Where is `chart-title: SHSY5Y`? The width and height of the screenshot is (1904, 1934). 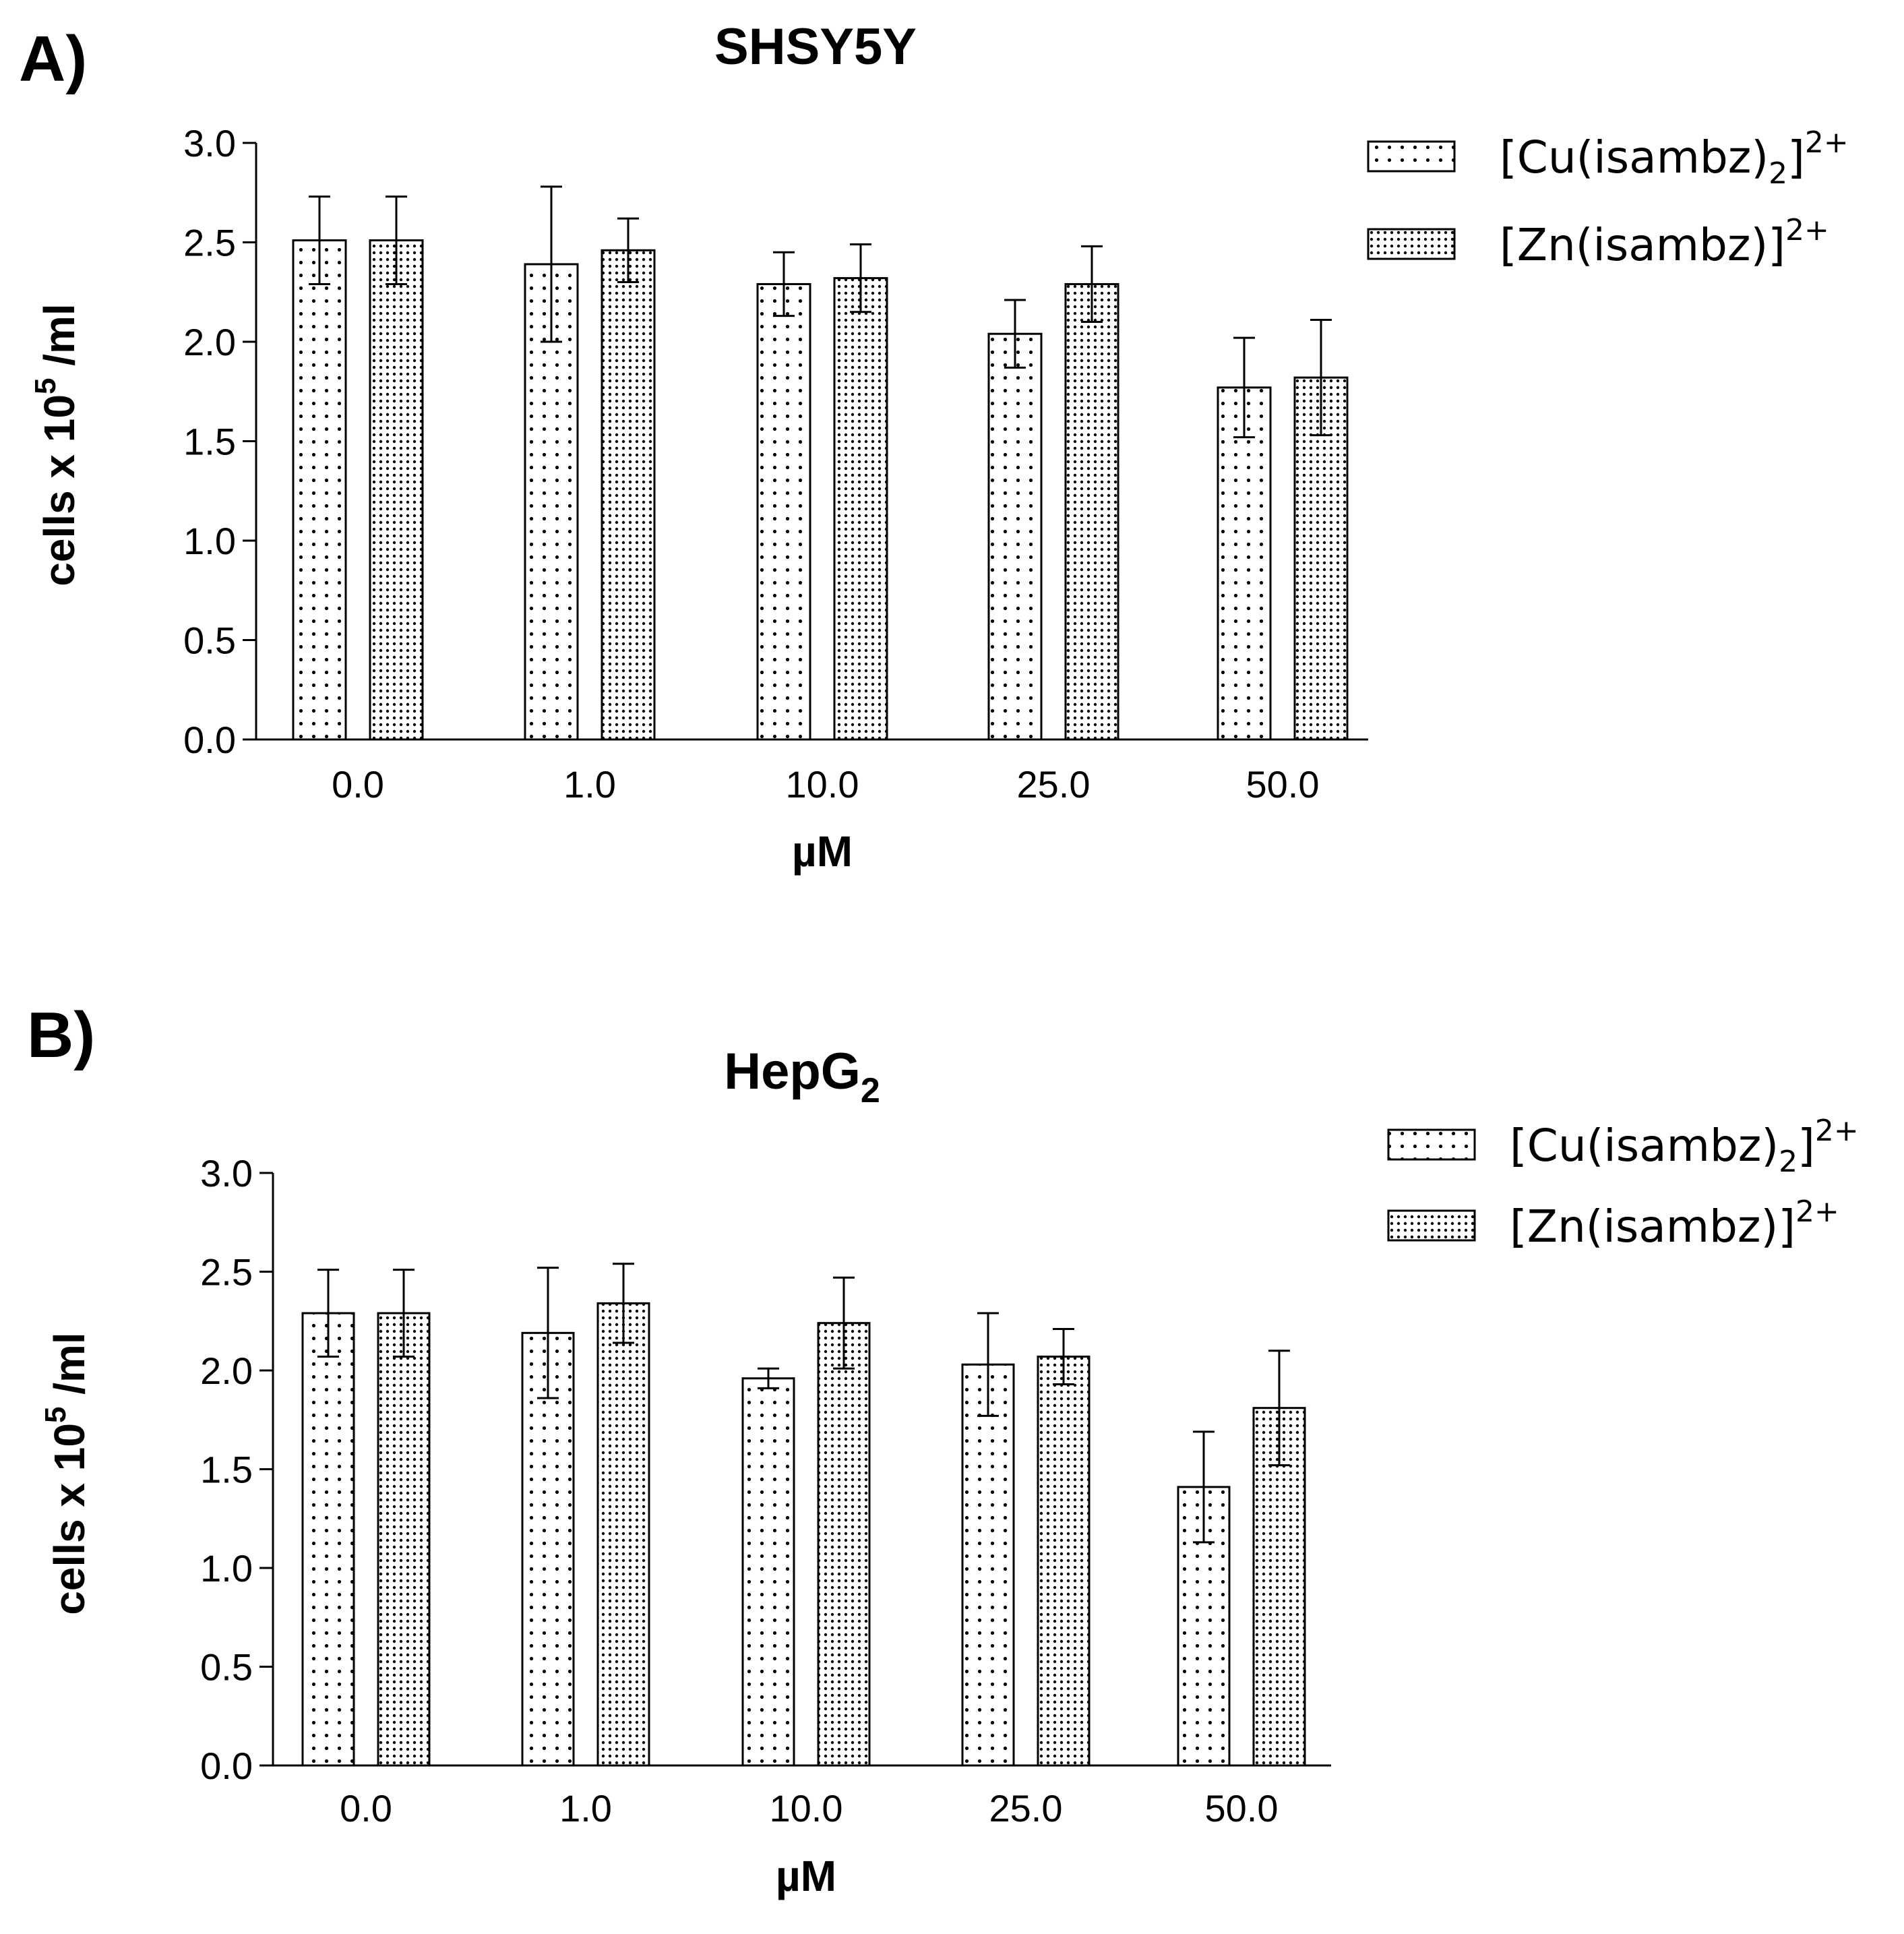 chart-title: SHSY5Y is located at coordinates (815, 46).